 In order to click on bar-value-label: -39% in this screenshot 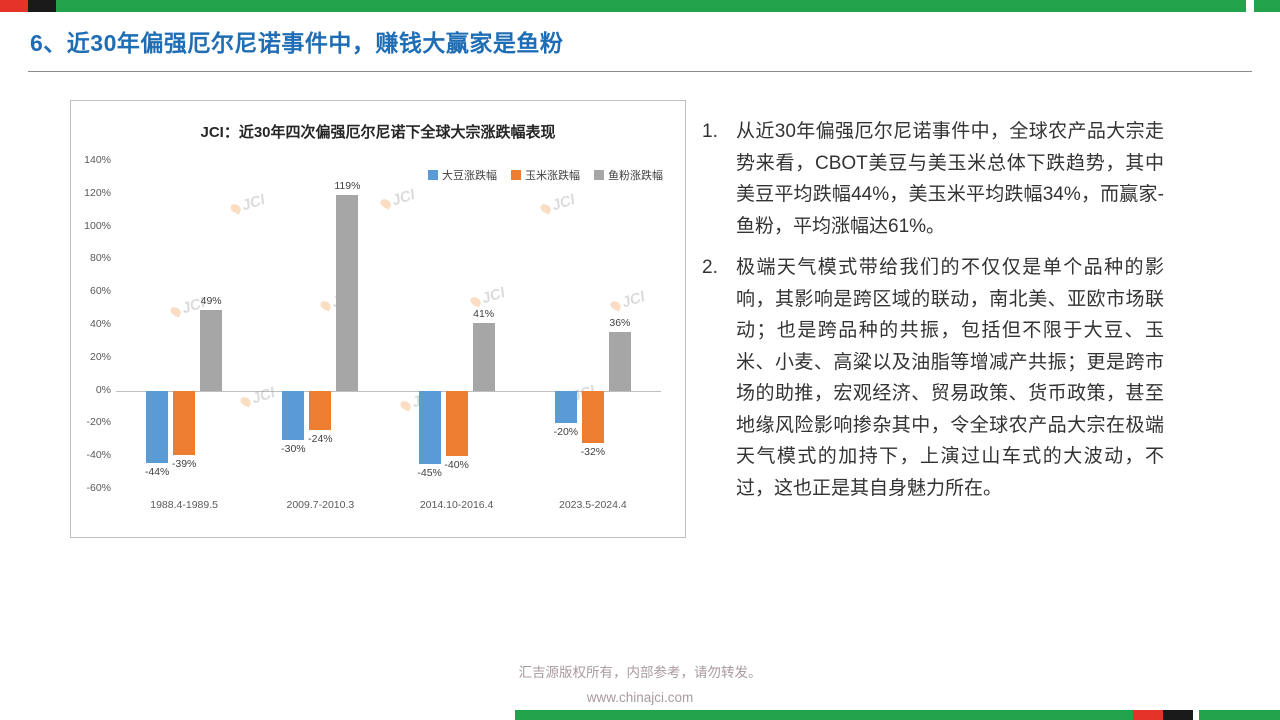, I will do `click(184, 463)`.